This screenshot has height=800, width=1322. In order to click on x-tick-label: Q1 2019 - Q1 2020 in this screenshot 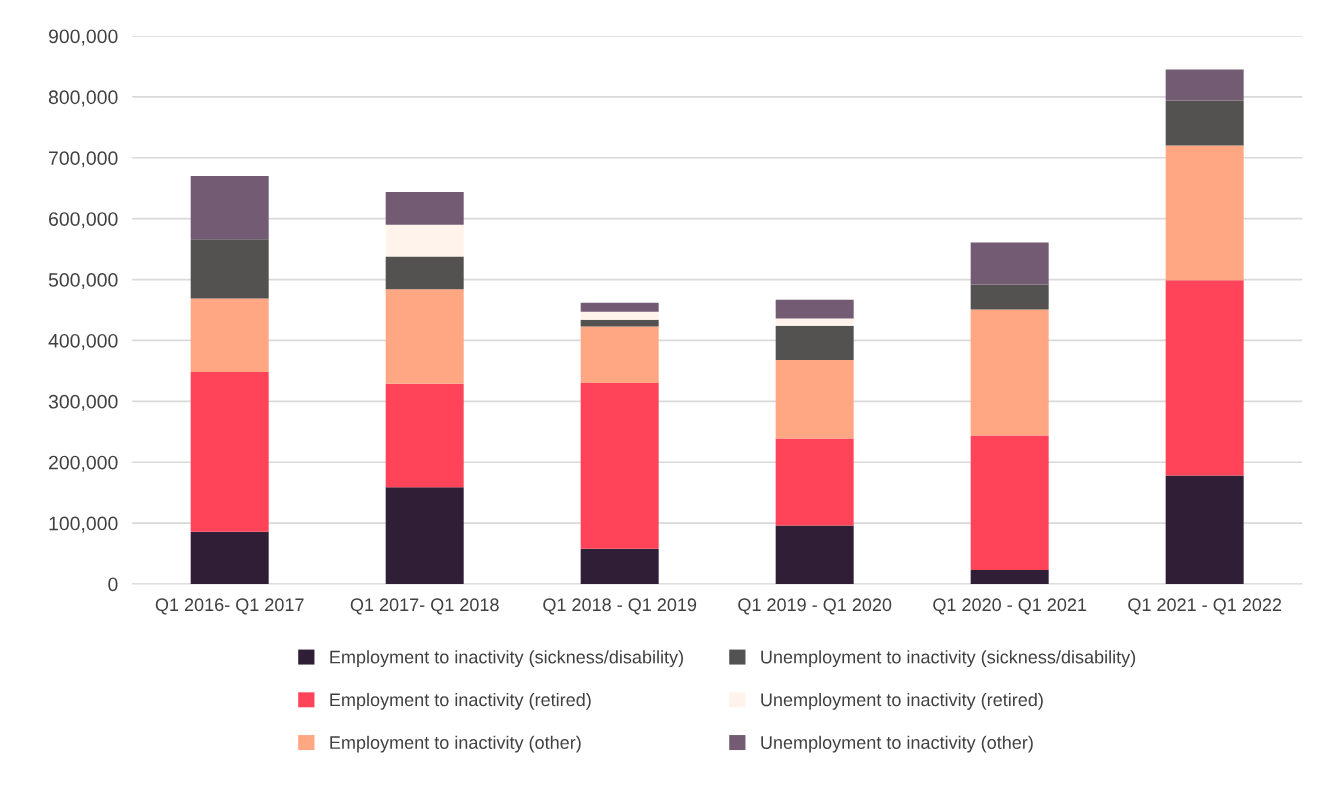, I will do `click(815, 606)`.